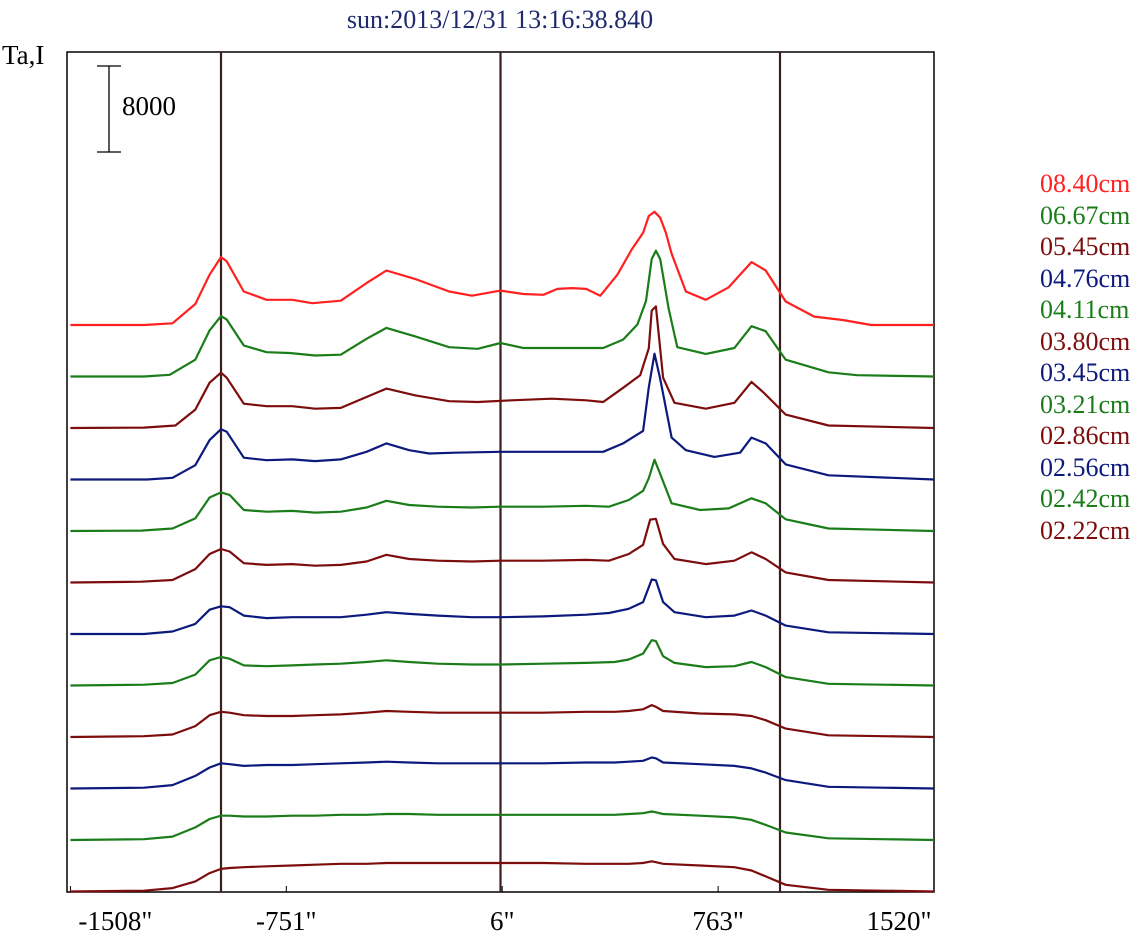 The width and height of the screenshot is (1147, 941). I want to click on legend-item: 03.45cm, so click(1085, 372).